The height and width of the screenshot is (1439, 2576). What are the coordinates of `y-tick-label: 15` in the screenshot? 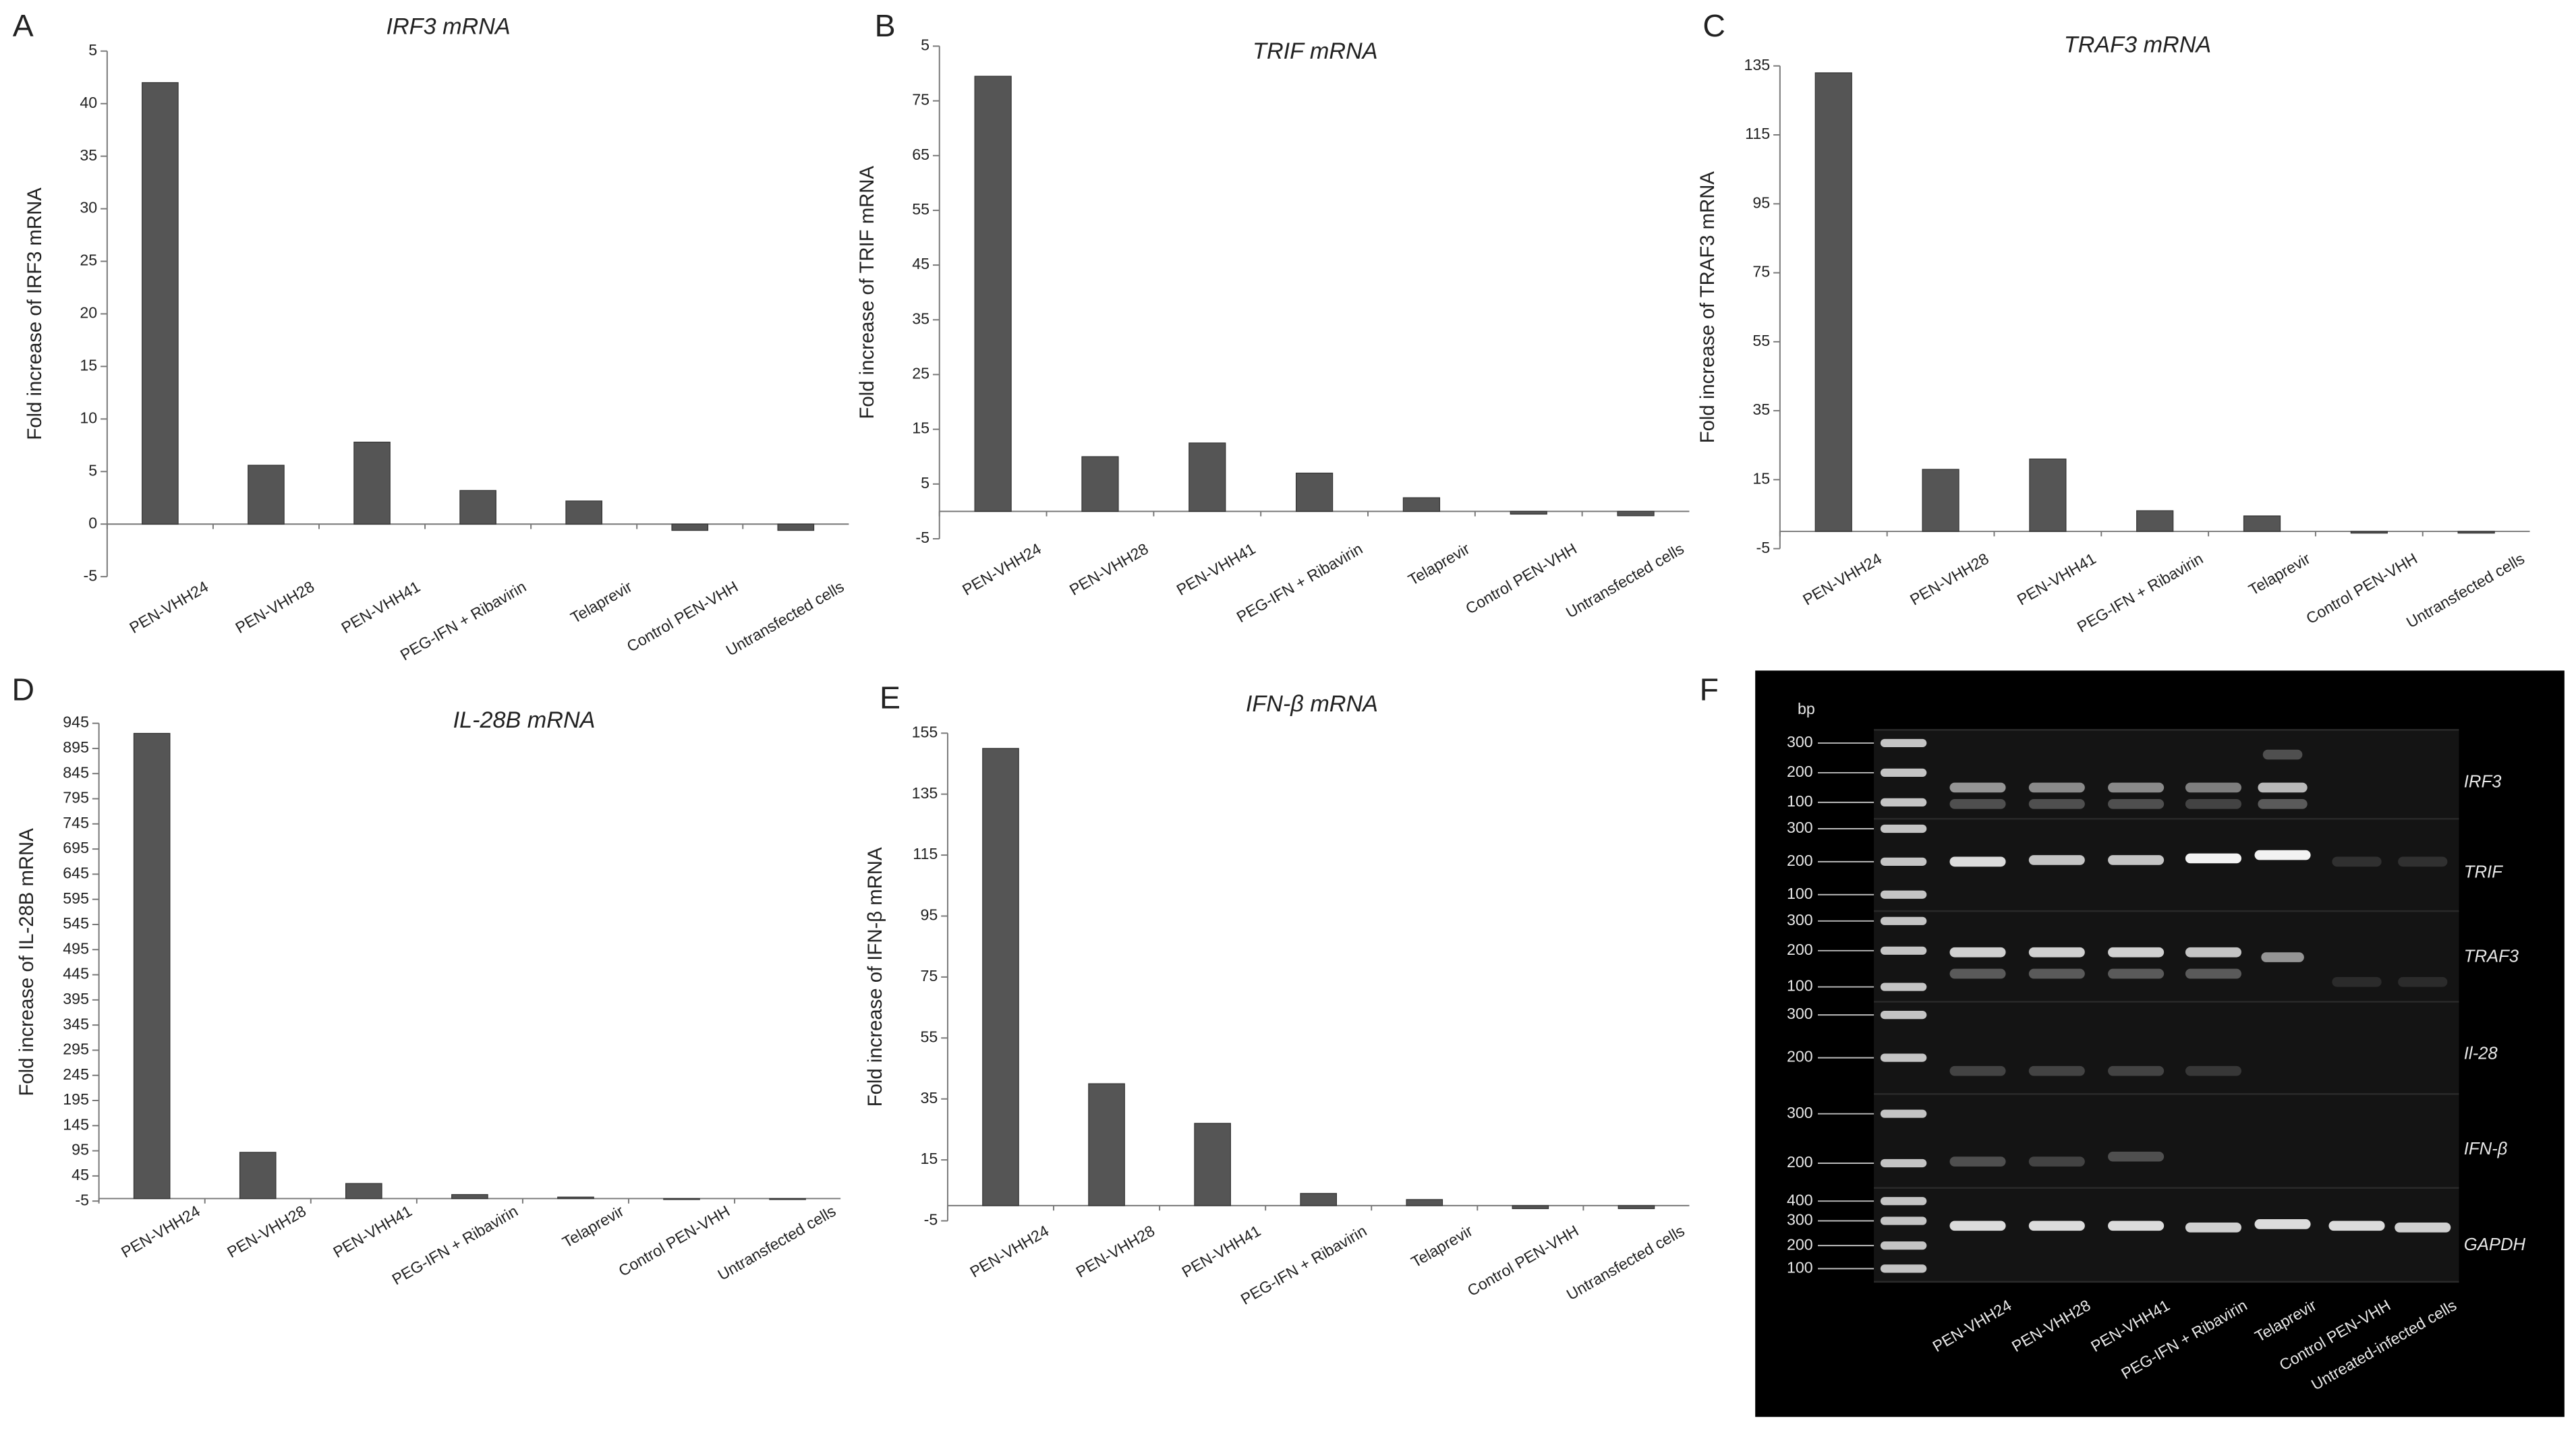 It's located at (929, 1158).